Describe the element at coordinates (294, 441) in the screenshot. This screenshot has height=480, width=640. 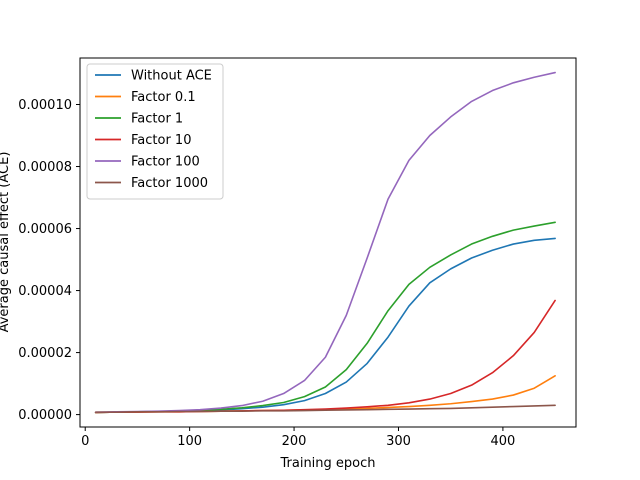
I see `x-tick-label: 200` at that location.